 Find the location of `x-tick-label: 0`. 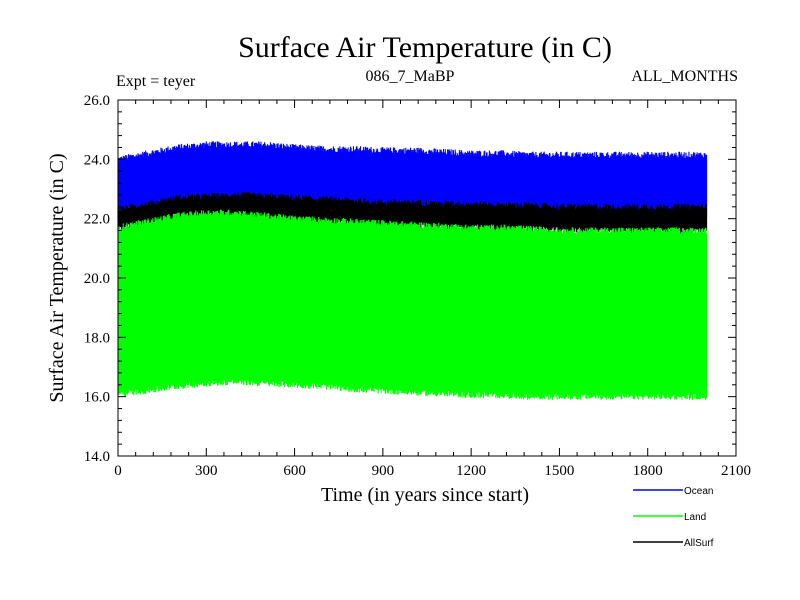

x-tick-label: 0 is located at coordinates (118, 471).